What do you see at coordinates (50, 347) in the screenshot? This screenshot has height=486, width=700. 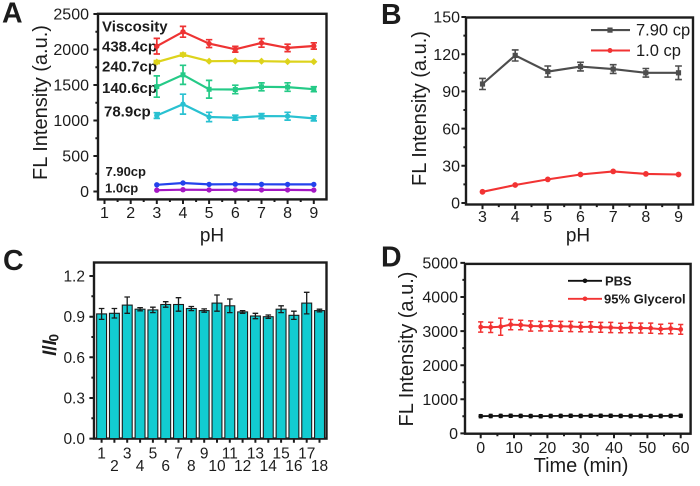 I see `svg-text: I/I` at bounding box center [50, 347].